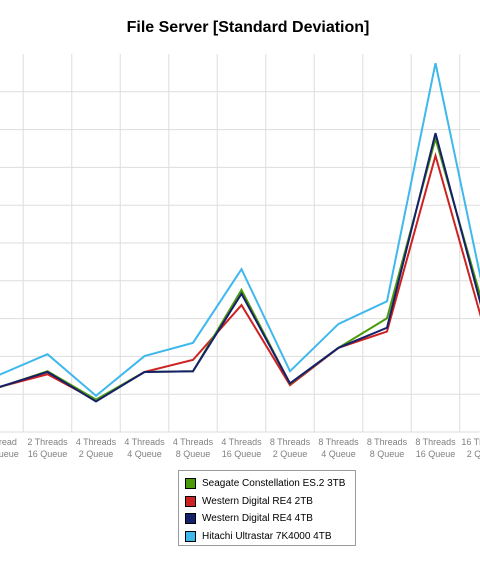 This screenshot has height=568, width=480. I want to click on legend-item: Hitachi Ultrastar 7K4000 4TB, so click(270, 537).